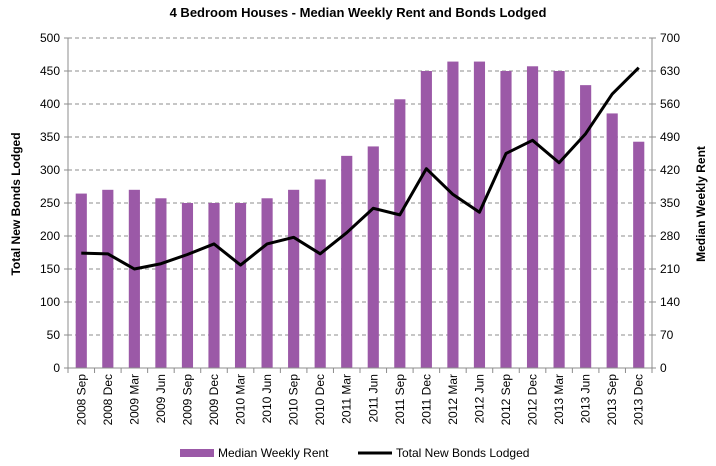  Describe the element at coordinates (81, 400) in the screenshot. I see `x-tick-label: 2008 Sep` at that location.